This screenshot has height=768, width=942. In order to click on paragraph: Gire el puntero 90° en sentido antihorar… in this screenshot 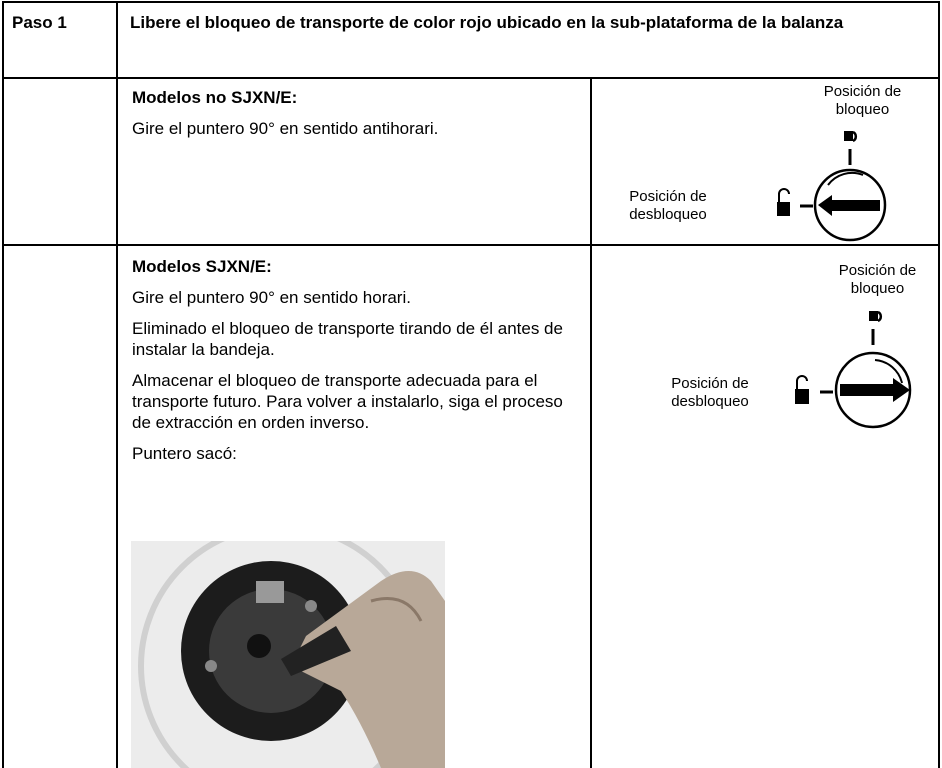, I will do `click(285, 128)`.